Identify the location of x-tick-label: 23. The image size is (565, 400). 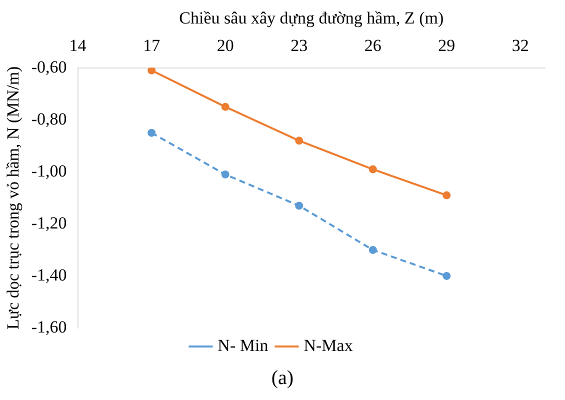
(299, 46).